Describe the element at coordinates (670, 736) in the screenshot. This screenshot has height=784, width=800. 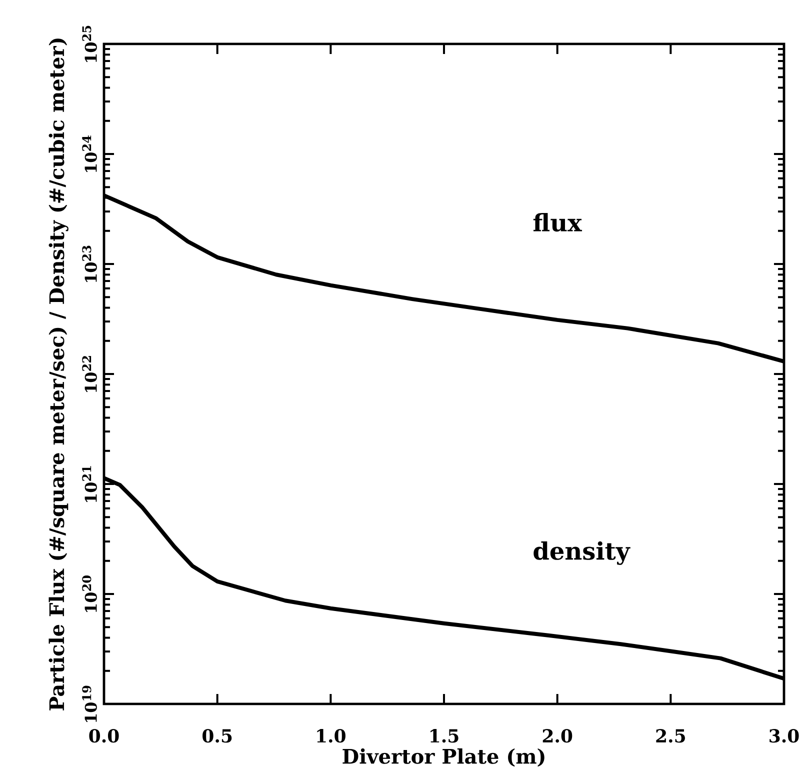
I see `x-tick-label: 2.5` at that location.